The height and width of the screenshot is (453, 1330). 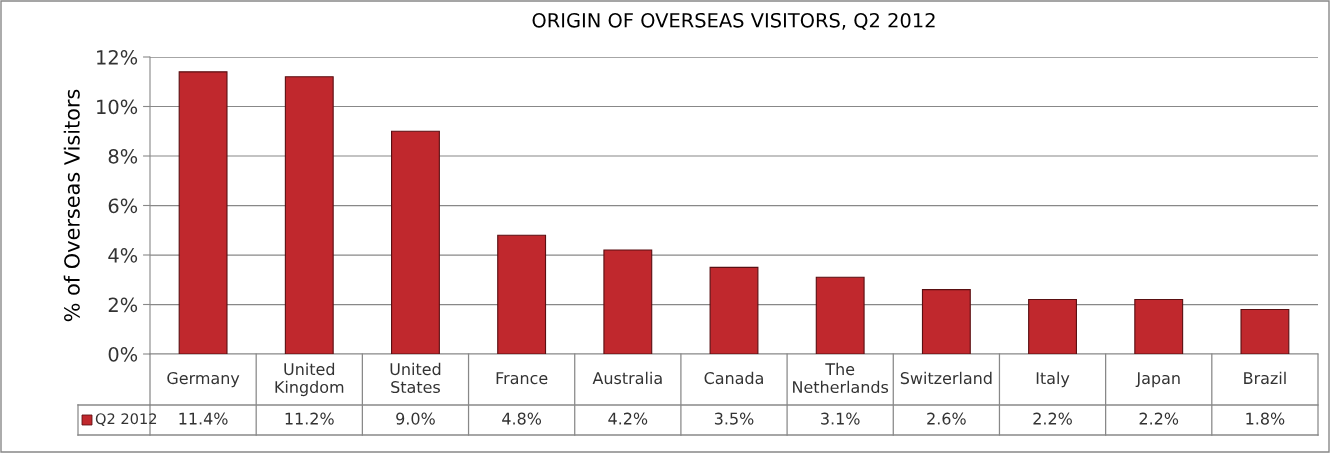 I want to click on x-tick-label: Switzerland, so click(x=946, y=378).